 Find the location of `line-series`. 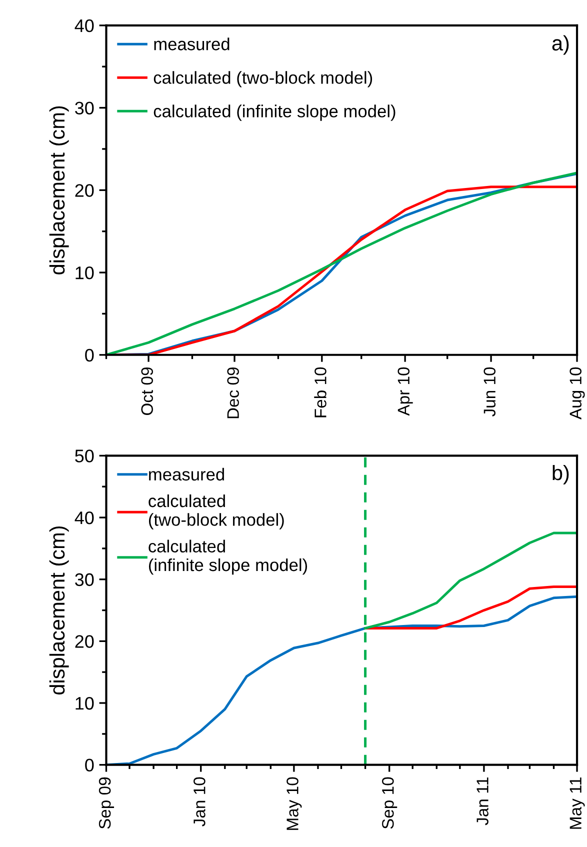

line-series is located at coordinates (471, 608).